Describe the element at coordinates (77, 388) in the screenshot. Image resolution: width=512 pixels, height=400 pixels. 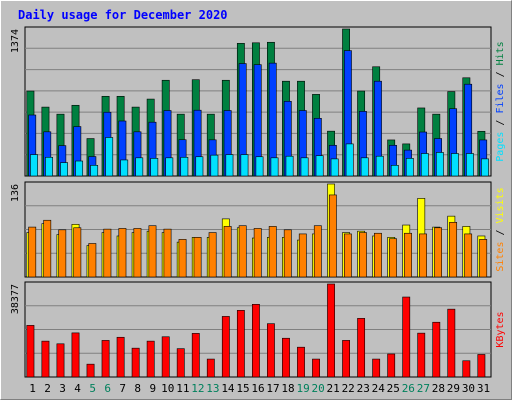
I see `x-tick-label-4: 4` at that location.